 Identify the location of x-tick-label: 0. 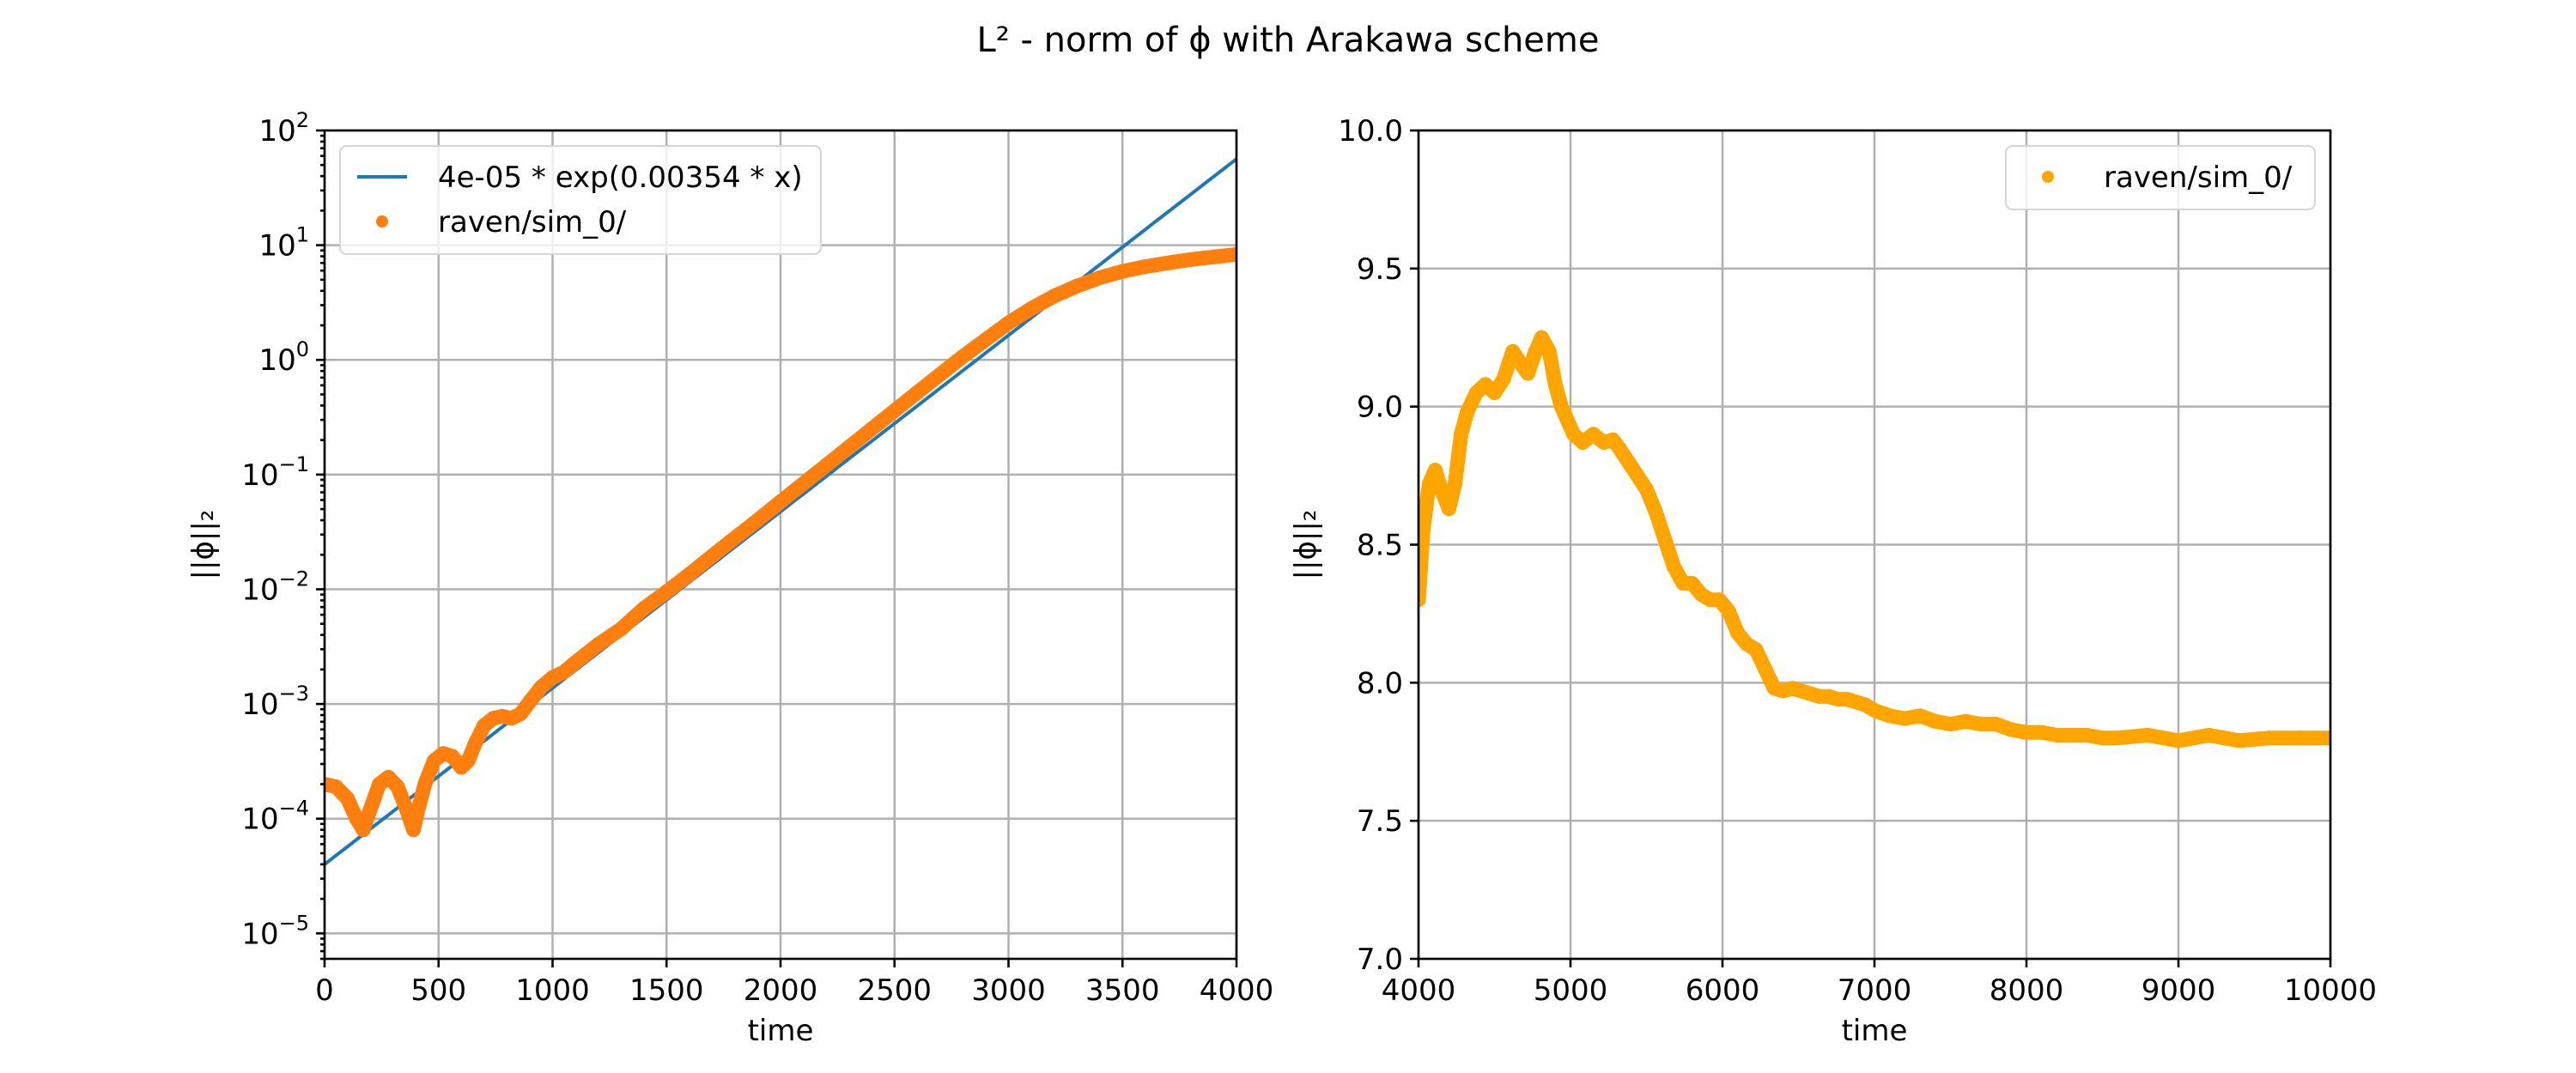
(324, 991).